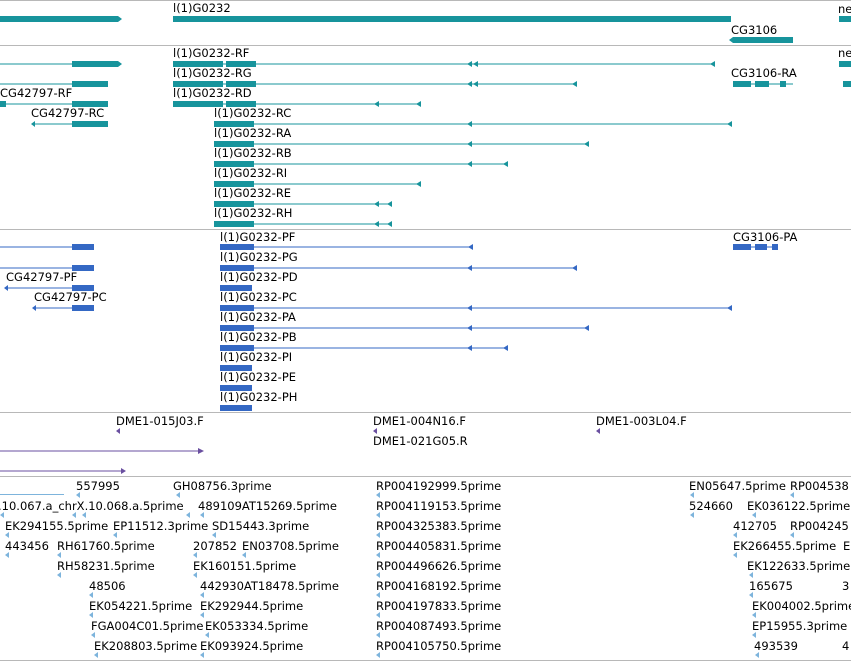 This screenshot has width=851, height=661. I want to click on protein-label: l(1)G0232-PD, so click(259, 277).